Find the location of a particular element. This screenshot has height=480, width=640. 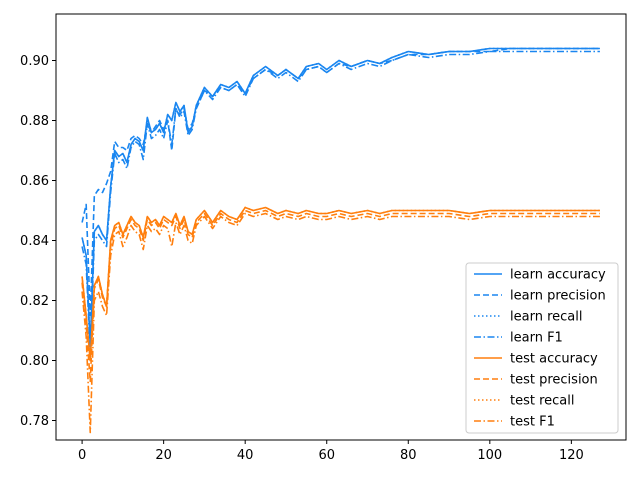

y-tick-label: 0.78 is located at coordinates (34, 421).